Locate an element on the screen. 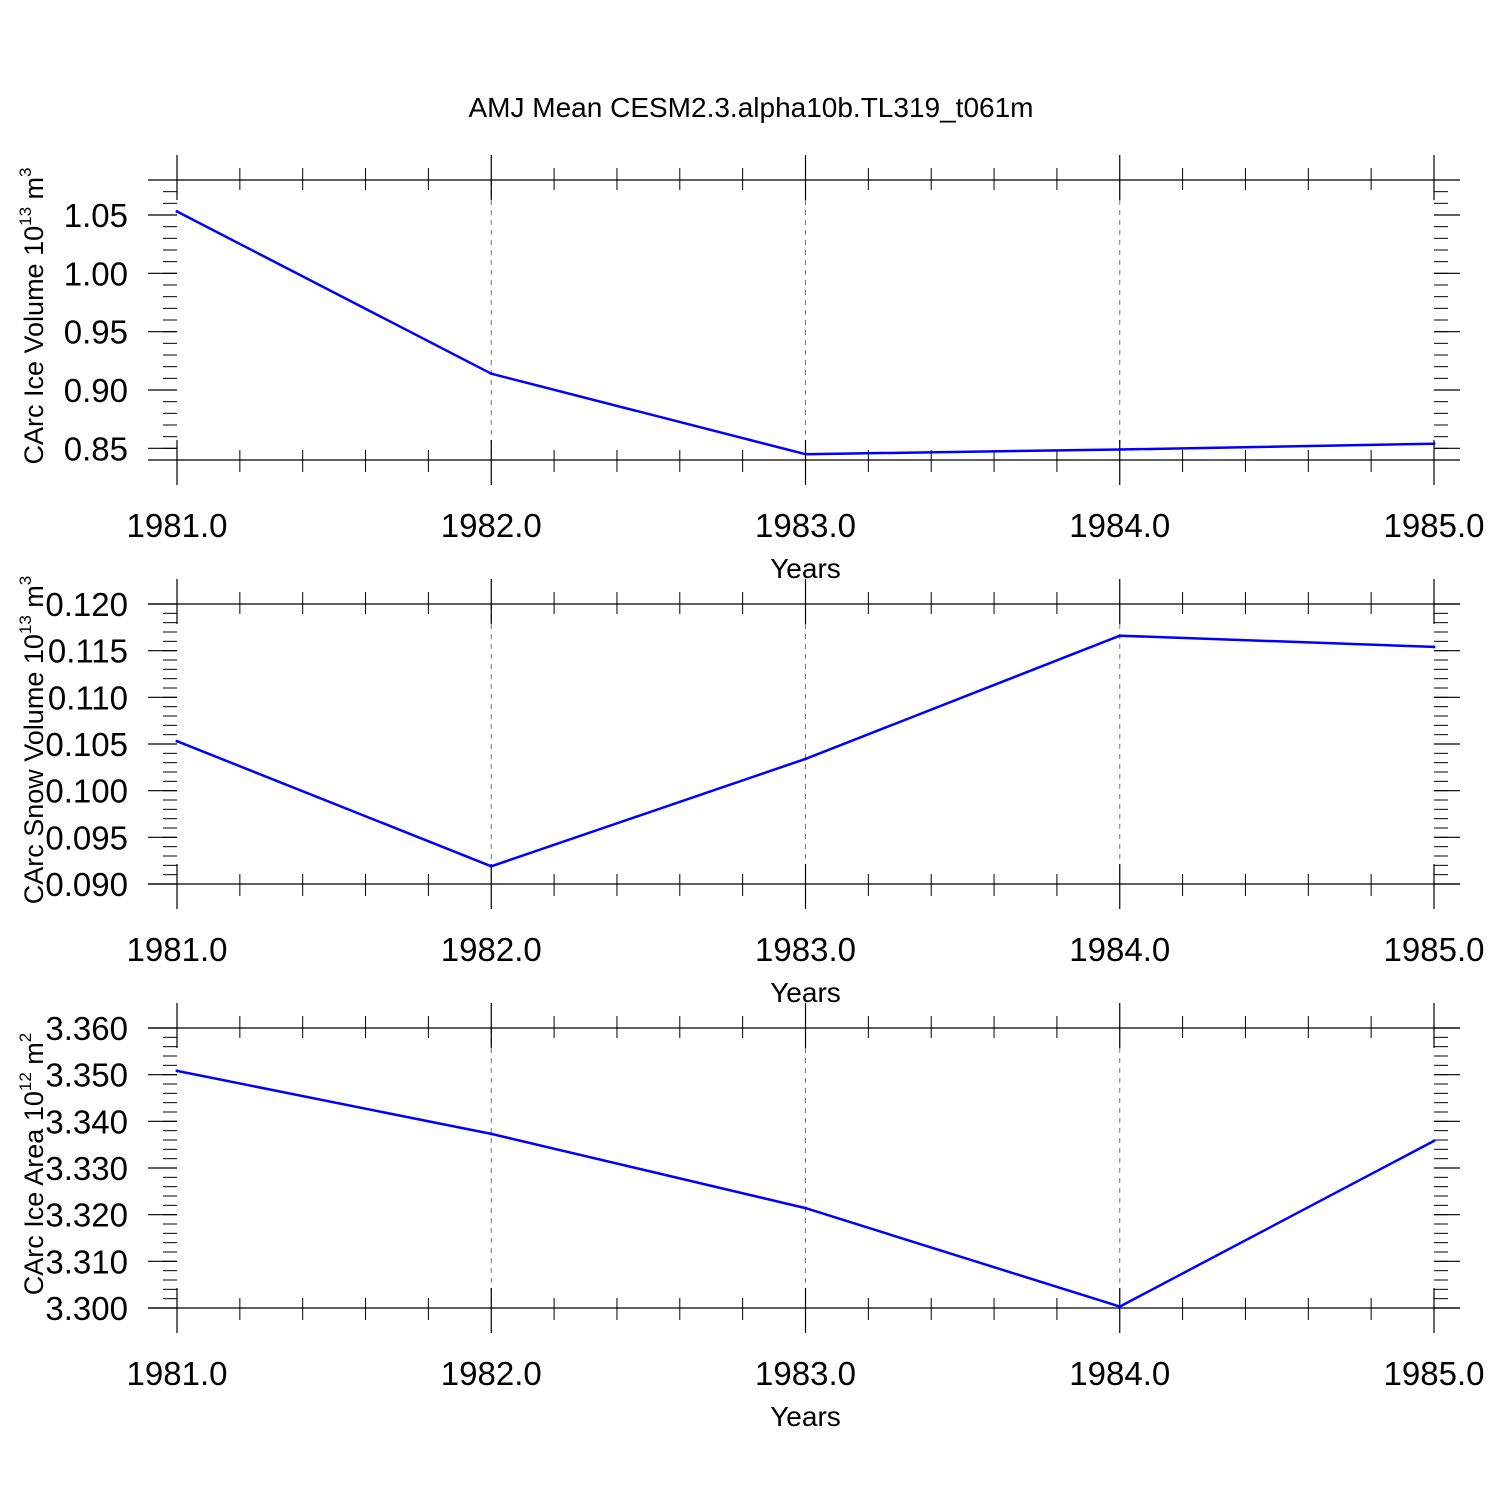 Image resolution: width=1500 pixels, height=1500 pixels. y-tick-label: 0.090 is located at coordinates (86, 884).